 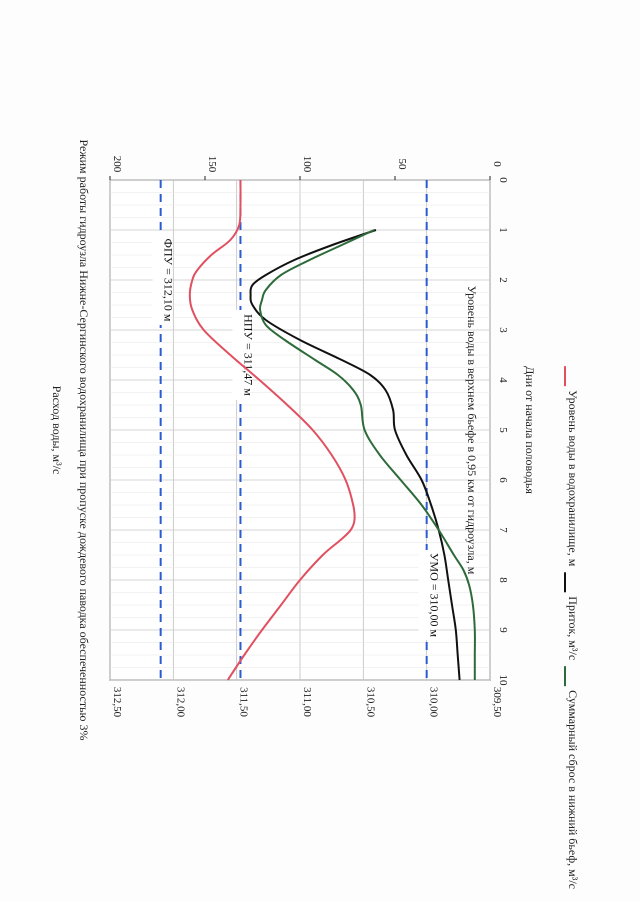 I want to click on x-tick-label: 5, so click(x=503, y=430).